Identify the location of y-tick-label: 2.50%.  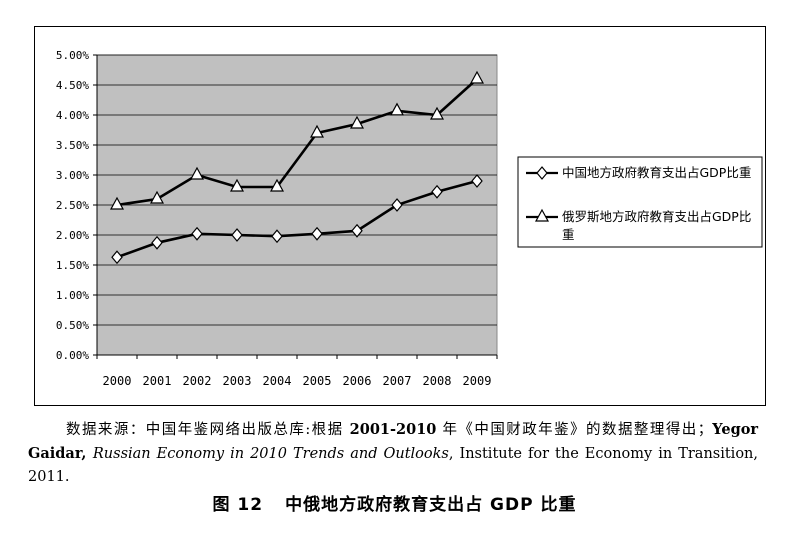
(72, 205).